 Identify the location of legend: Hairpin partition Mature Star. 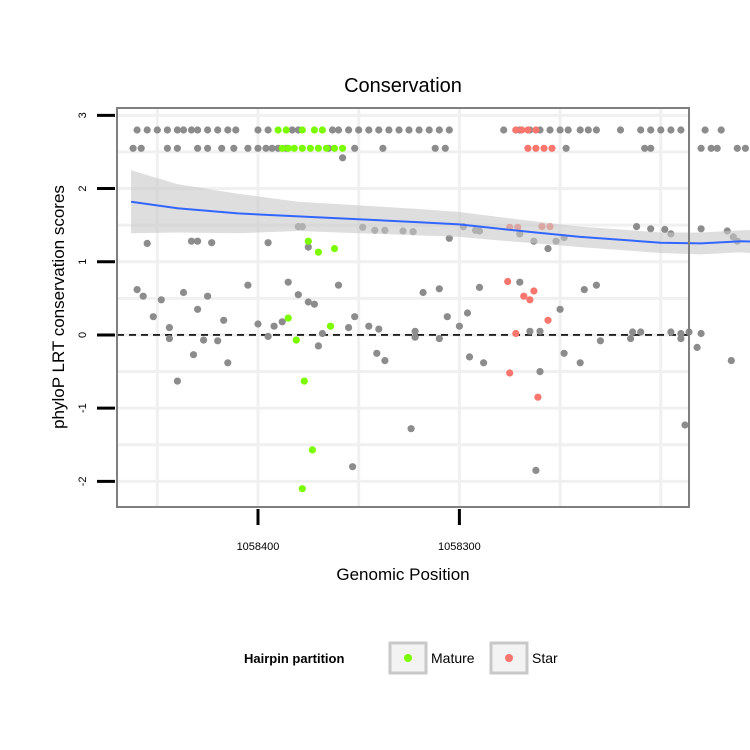
(401, 658).